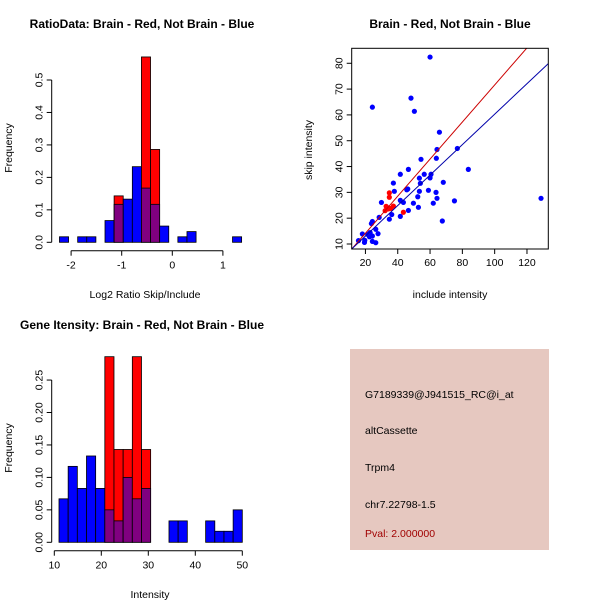  I want to click on scatter-y-tick-label: 50, so click(340, 141).